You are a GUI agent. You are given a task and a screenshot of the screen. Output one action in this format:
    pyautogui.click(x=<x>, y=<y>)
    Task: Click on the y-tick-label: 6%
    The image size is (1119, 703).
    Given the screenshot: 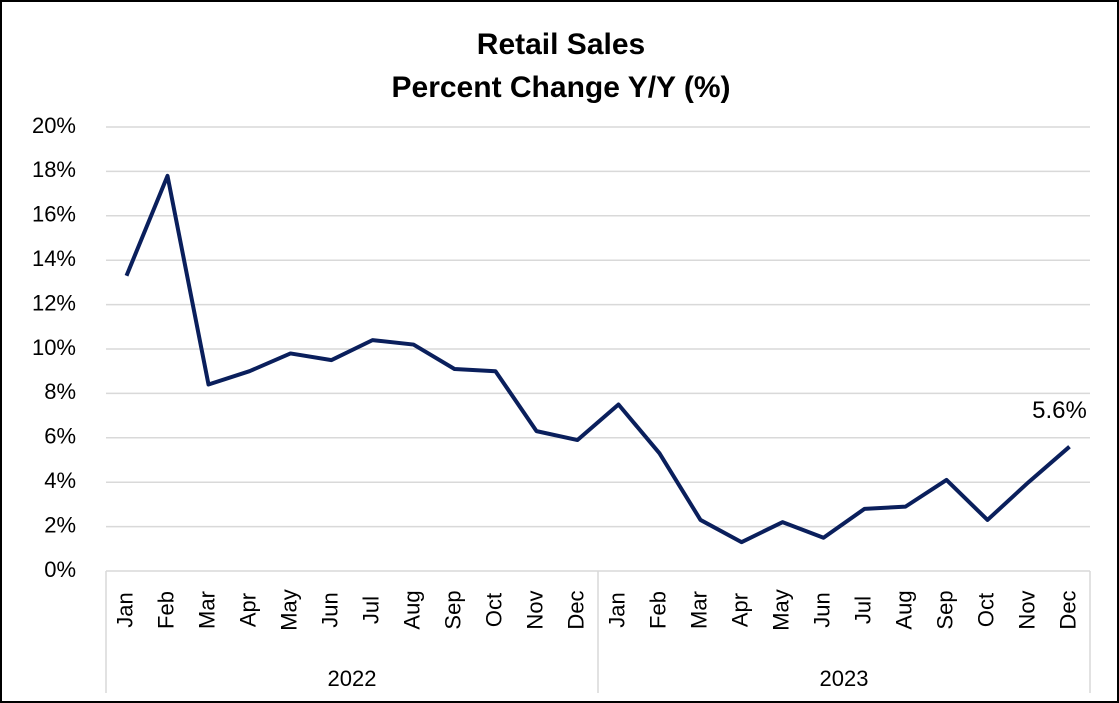 What is the action you would take?
    pyautogui.click(x=60, y=436)
    